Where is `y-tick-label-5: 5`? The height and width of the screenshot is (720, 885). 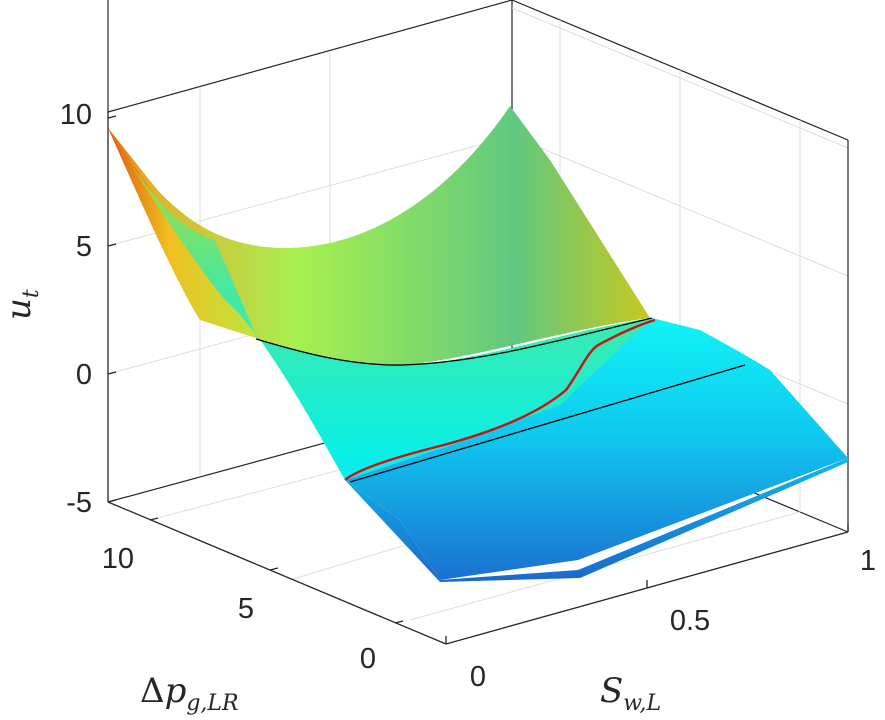
y-tick-label-5: 5 is located at coordinates (246, 609).